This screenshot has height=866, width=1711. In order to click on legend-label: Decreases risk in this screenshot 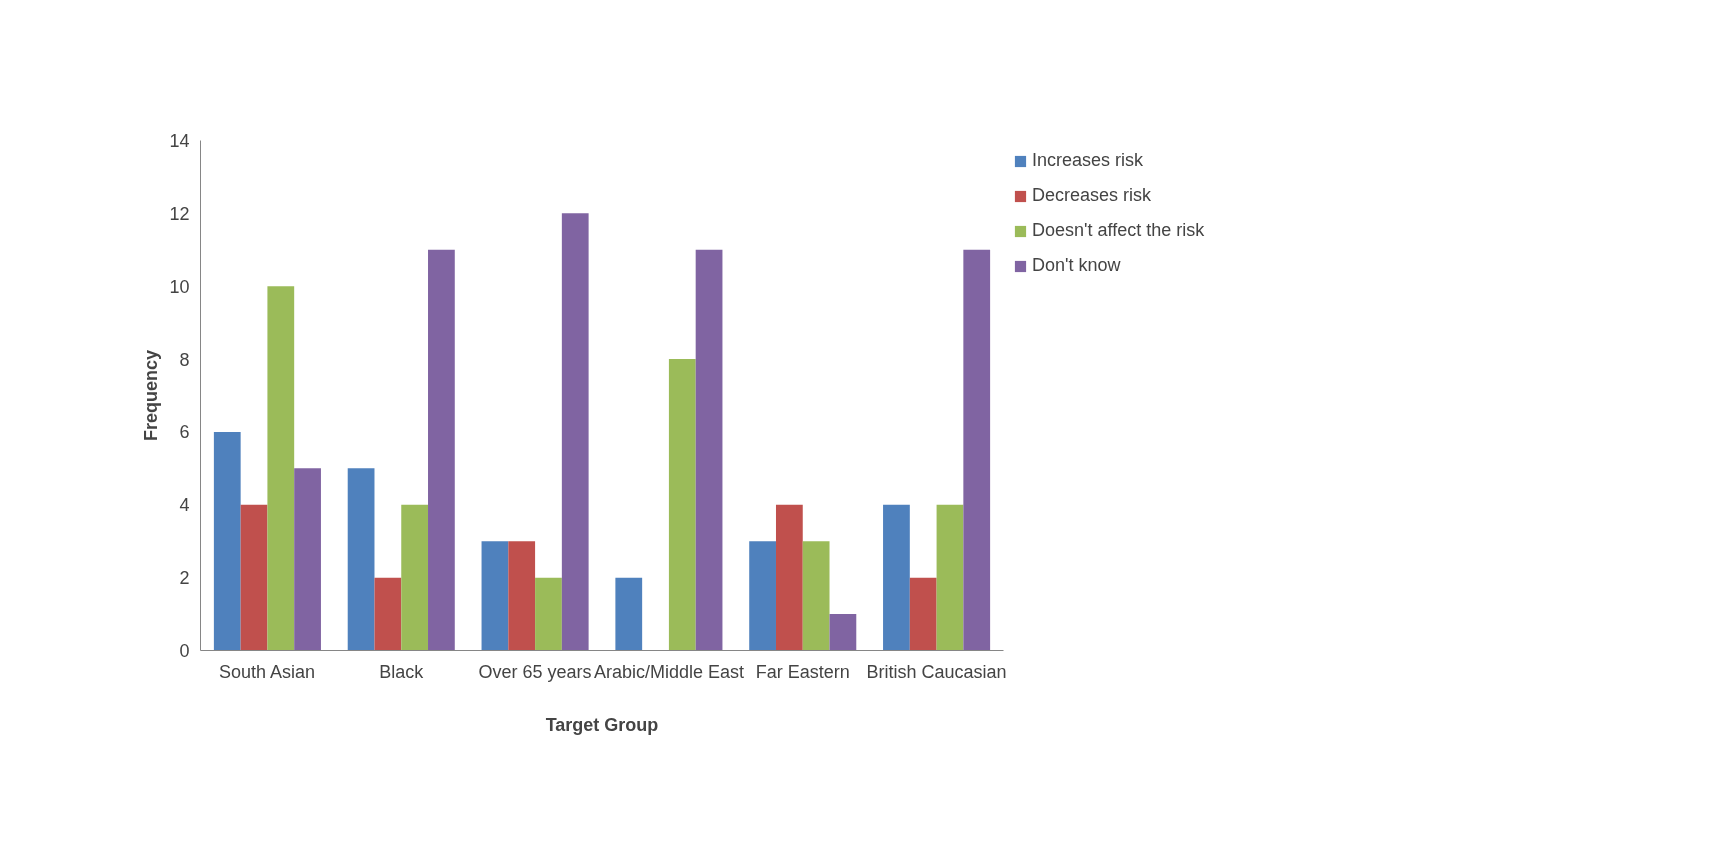, I will do `click(1092, 195)`.